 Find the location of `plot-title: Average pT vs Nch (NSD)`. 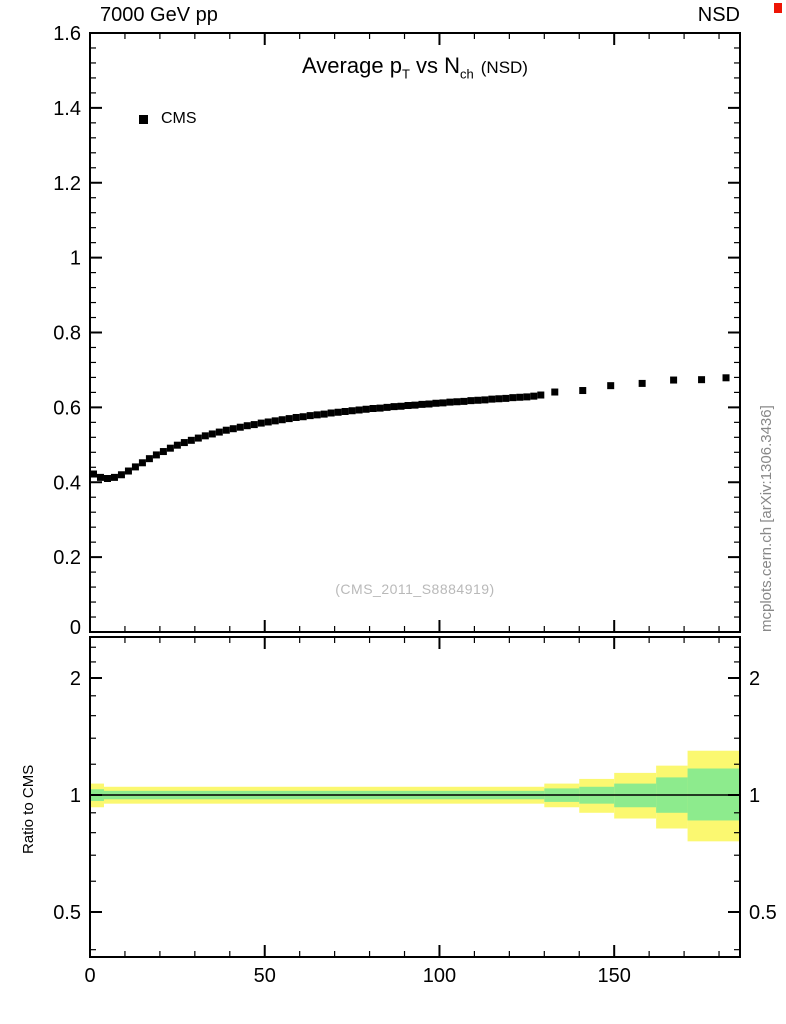

plot-title: Average pT vs Nch (NSD) is located at coordinates (415, 67).